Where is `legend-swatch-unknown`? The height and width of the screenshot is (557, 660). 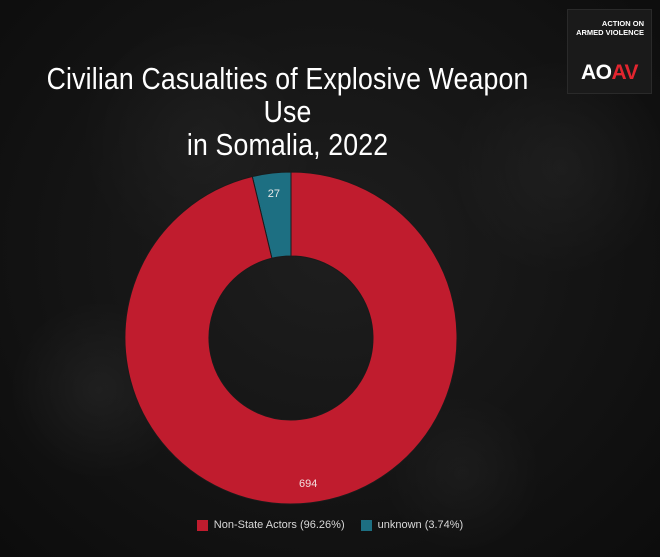
legend-swatch-unknown is located at coordinates (366, 525).